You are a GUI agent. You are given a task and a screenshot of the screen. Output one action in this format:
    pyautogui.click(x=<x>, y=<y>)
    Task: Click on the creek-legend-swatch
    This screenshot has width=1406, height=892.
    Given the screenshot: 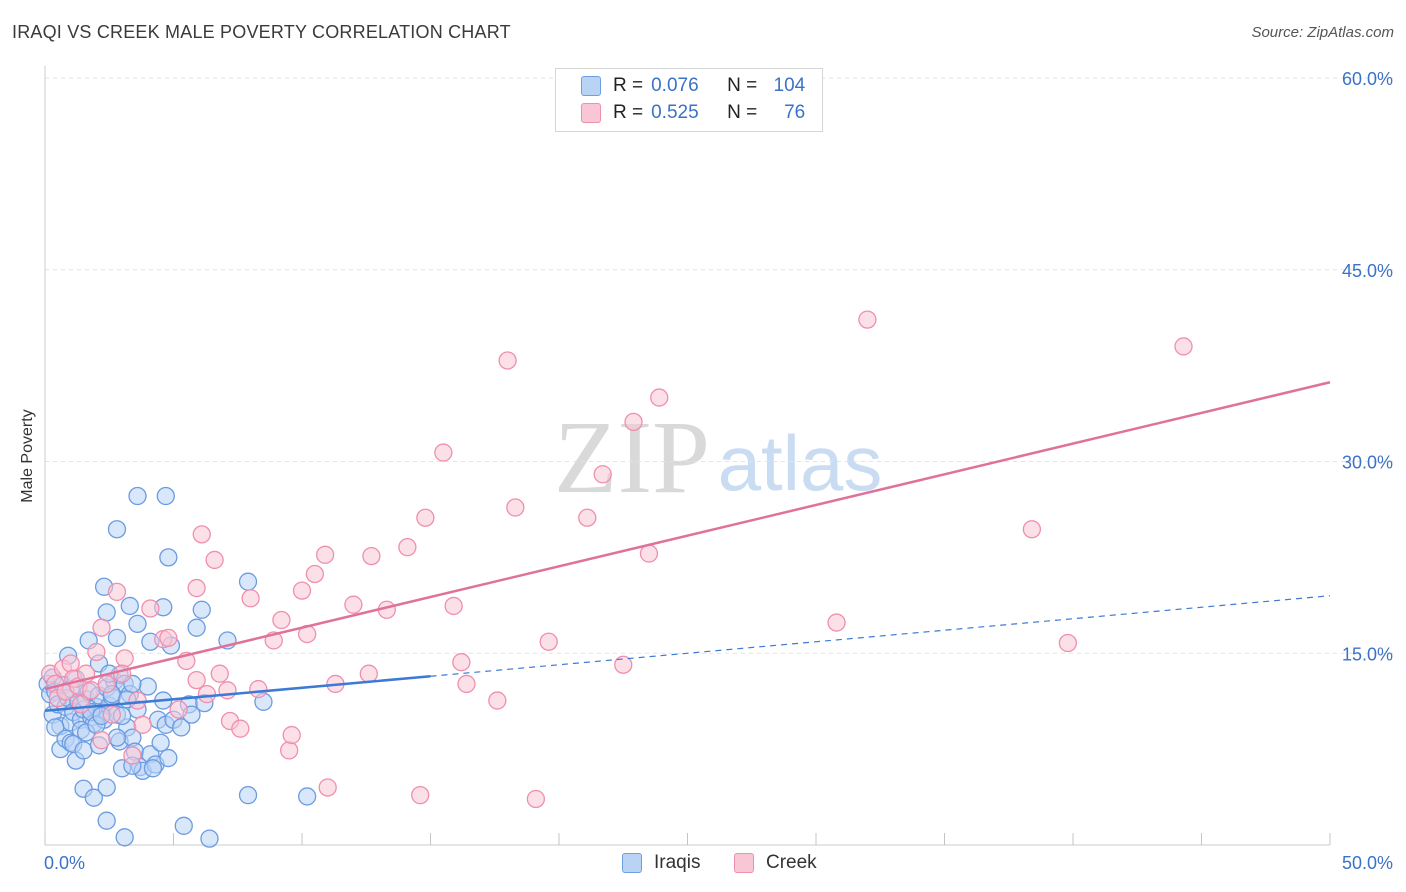 What is the action you would take?
    pyautogui.click(x=744, y=863)
    